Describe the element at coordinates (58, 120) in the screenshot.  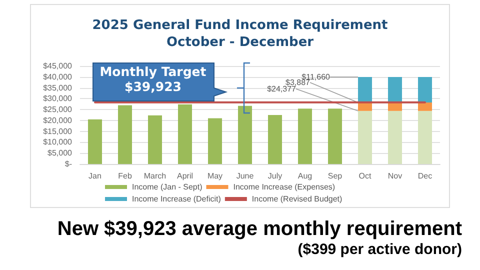
I see `y-tick-label: $20,000` at that location.